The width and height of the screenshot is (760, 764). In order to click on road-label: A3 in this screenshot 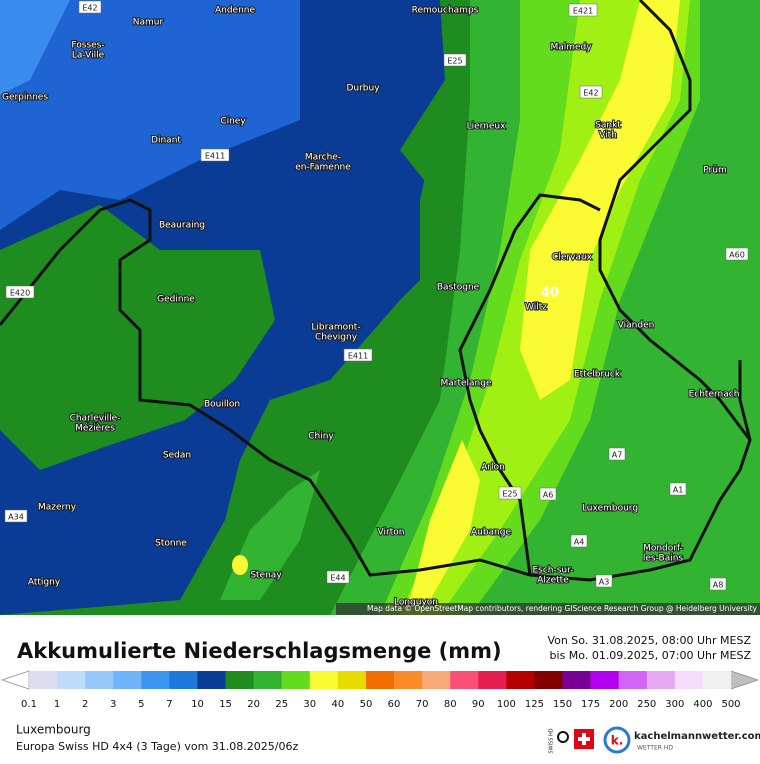, I will do `click(604, 582)`.